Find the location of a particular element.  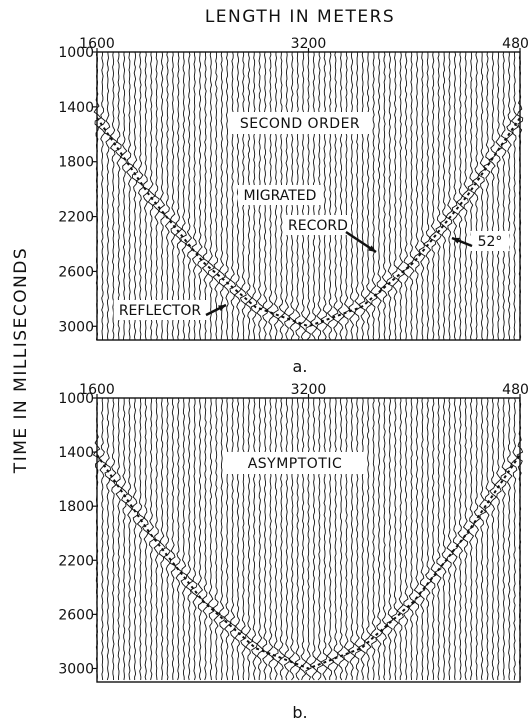

panel-title-box is located at coordinates (295, 463).